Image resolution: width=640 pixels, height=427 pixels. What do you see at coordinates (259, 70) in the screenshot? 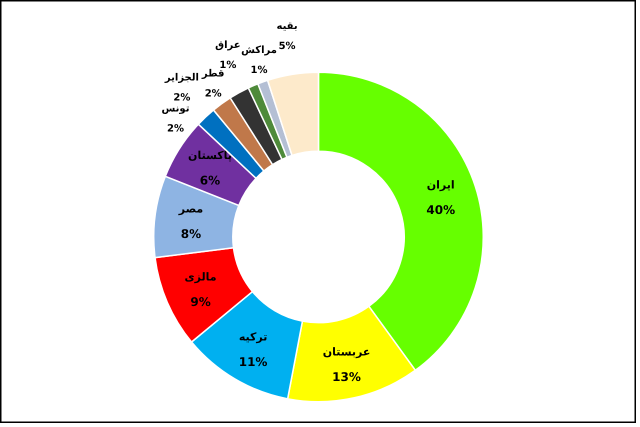
I see `data-label: 1%` at bounding box center [259, 70].